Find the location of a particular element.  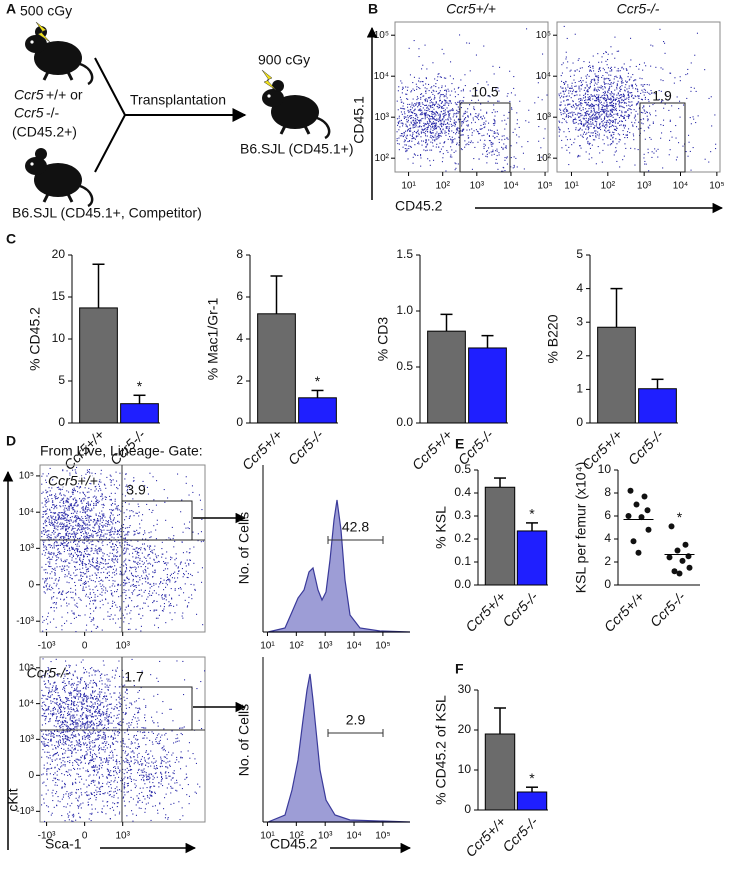

plot-title: Ccr5-/- is located at coordinates (638, 9).